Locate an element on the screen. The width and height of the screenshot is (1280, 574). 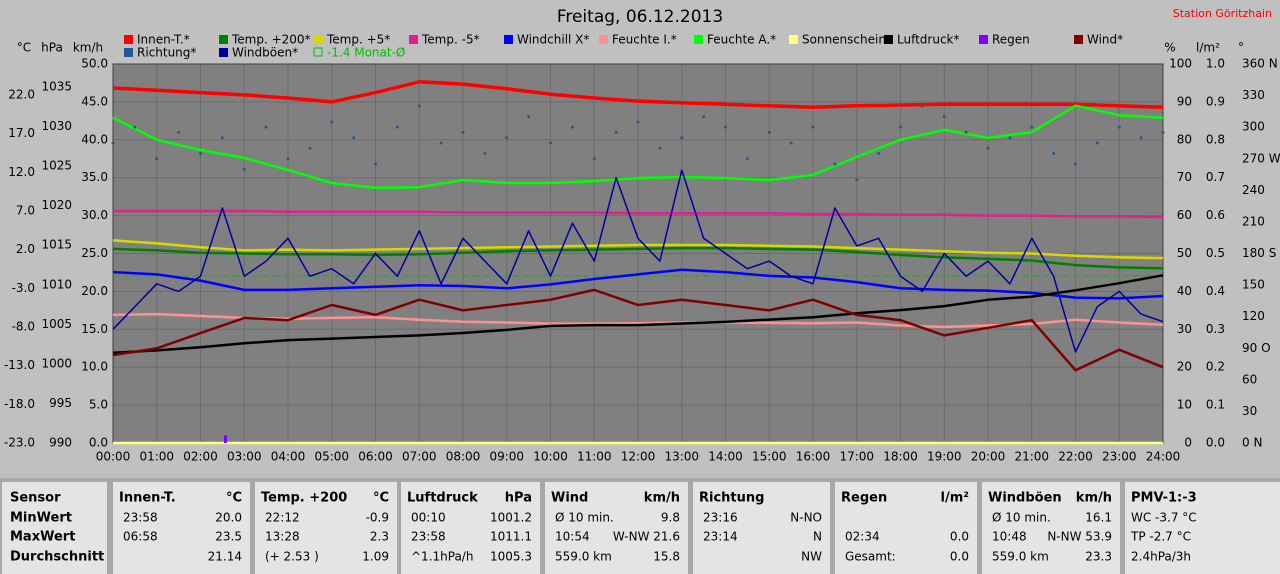
cell: 20.0 is located at coordinates (228, 518).